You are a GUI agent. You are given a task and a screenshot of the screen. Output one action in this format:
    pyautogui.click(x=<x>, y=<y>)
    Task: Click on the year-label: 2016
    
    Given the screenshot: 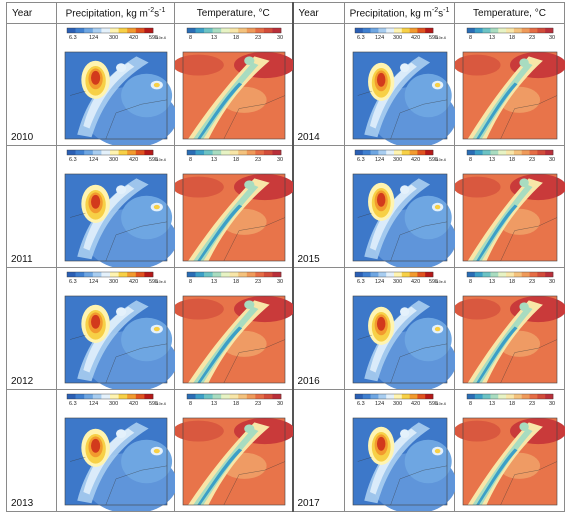 What is the action you would take?
    pyautogui.click(x=308, y=381)
    